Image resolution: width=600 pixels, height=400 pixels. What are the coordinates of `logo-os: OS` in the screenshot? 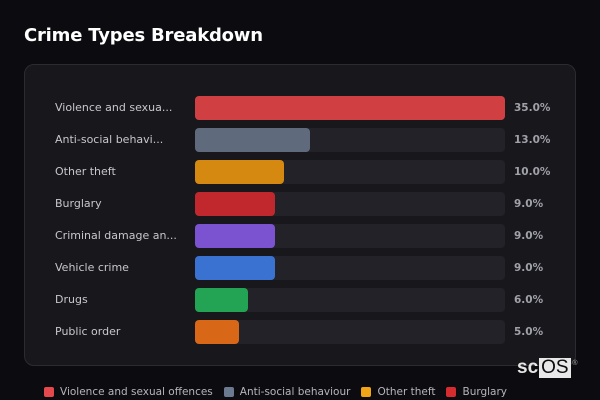 It's located at (555, 367).